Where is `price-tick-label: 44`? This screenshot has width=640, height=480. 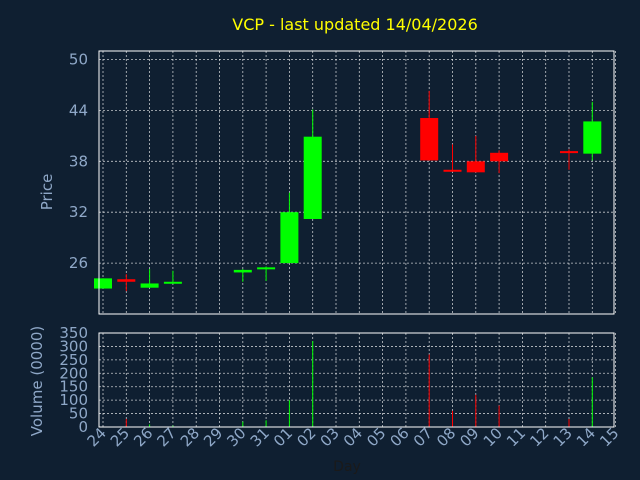 price-tick-label: 44 is located at coordinates (78, 110).